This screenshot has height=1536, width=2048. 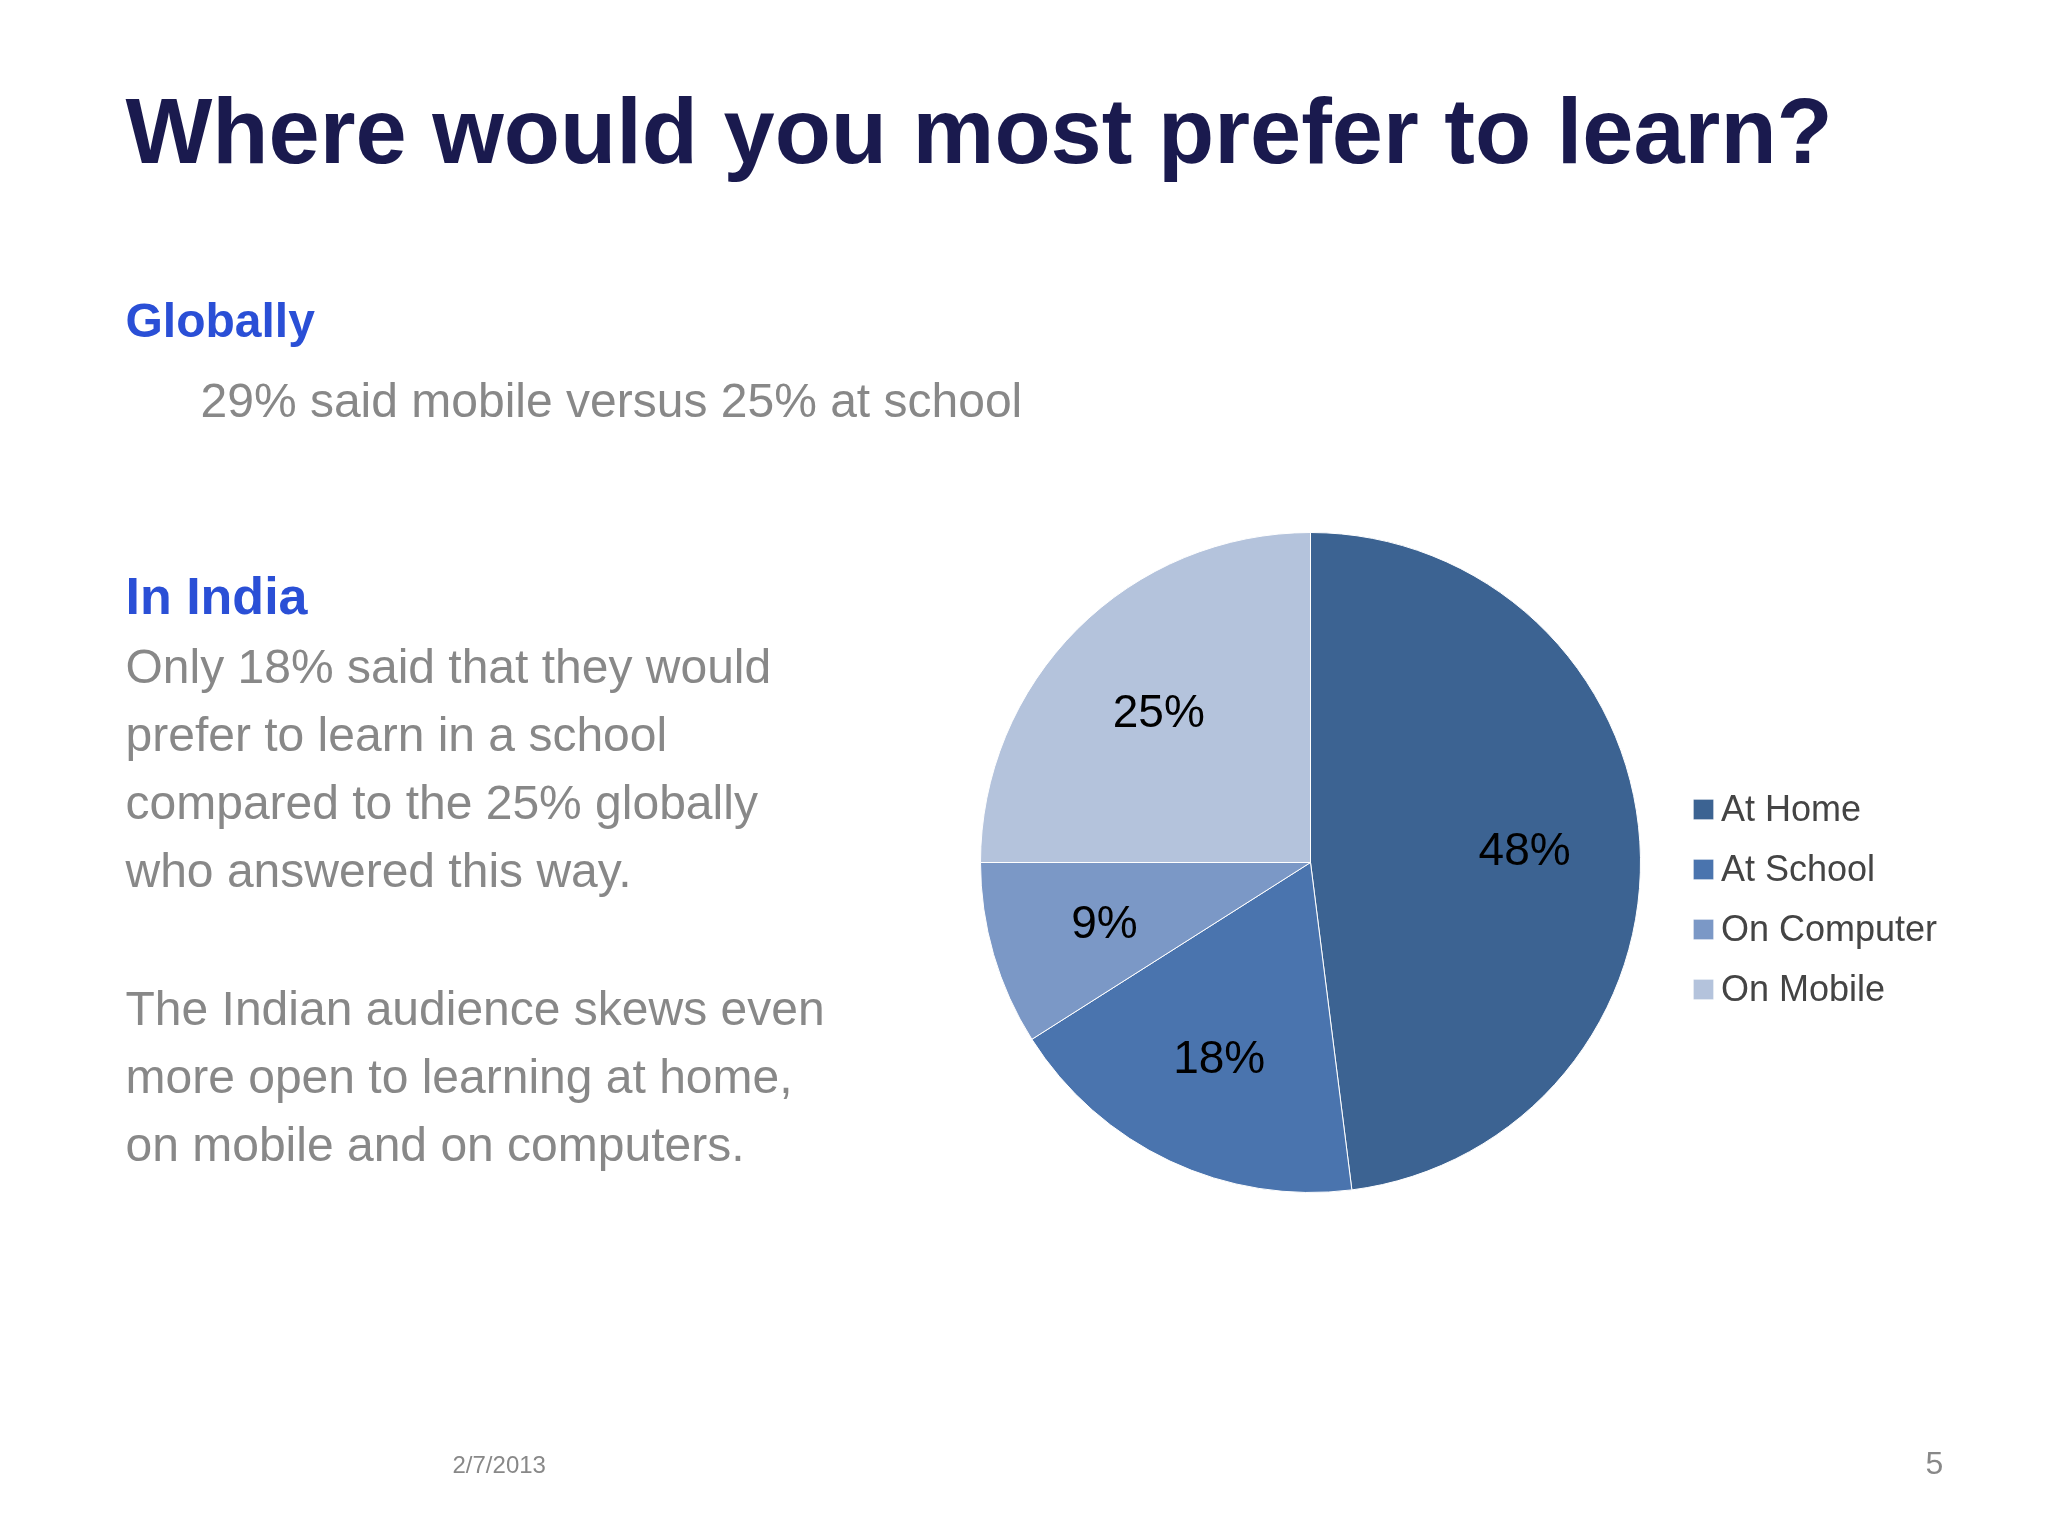 What do you see at coordinates (1934, 1462) in the screenshot?
I see `text: 5` at bounding box center [1934, 1462].